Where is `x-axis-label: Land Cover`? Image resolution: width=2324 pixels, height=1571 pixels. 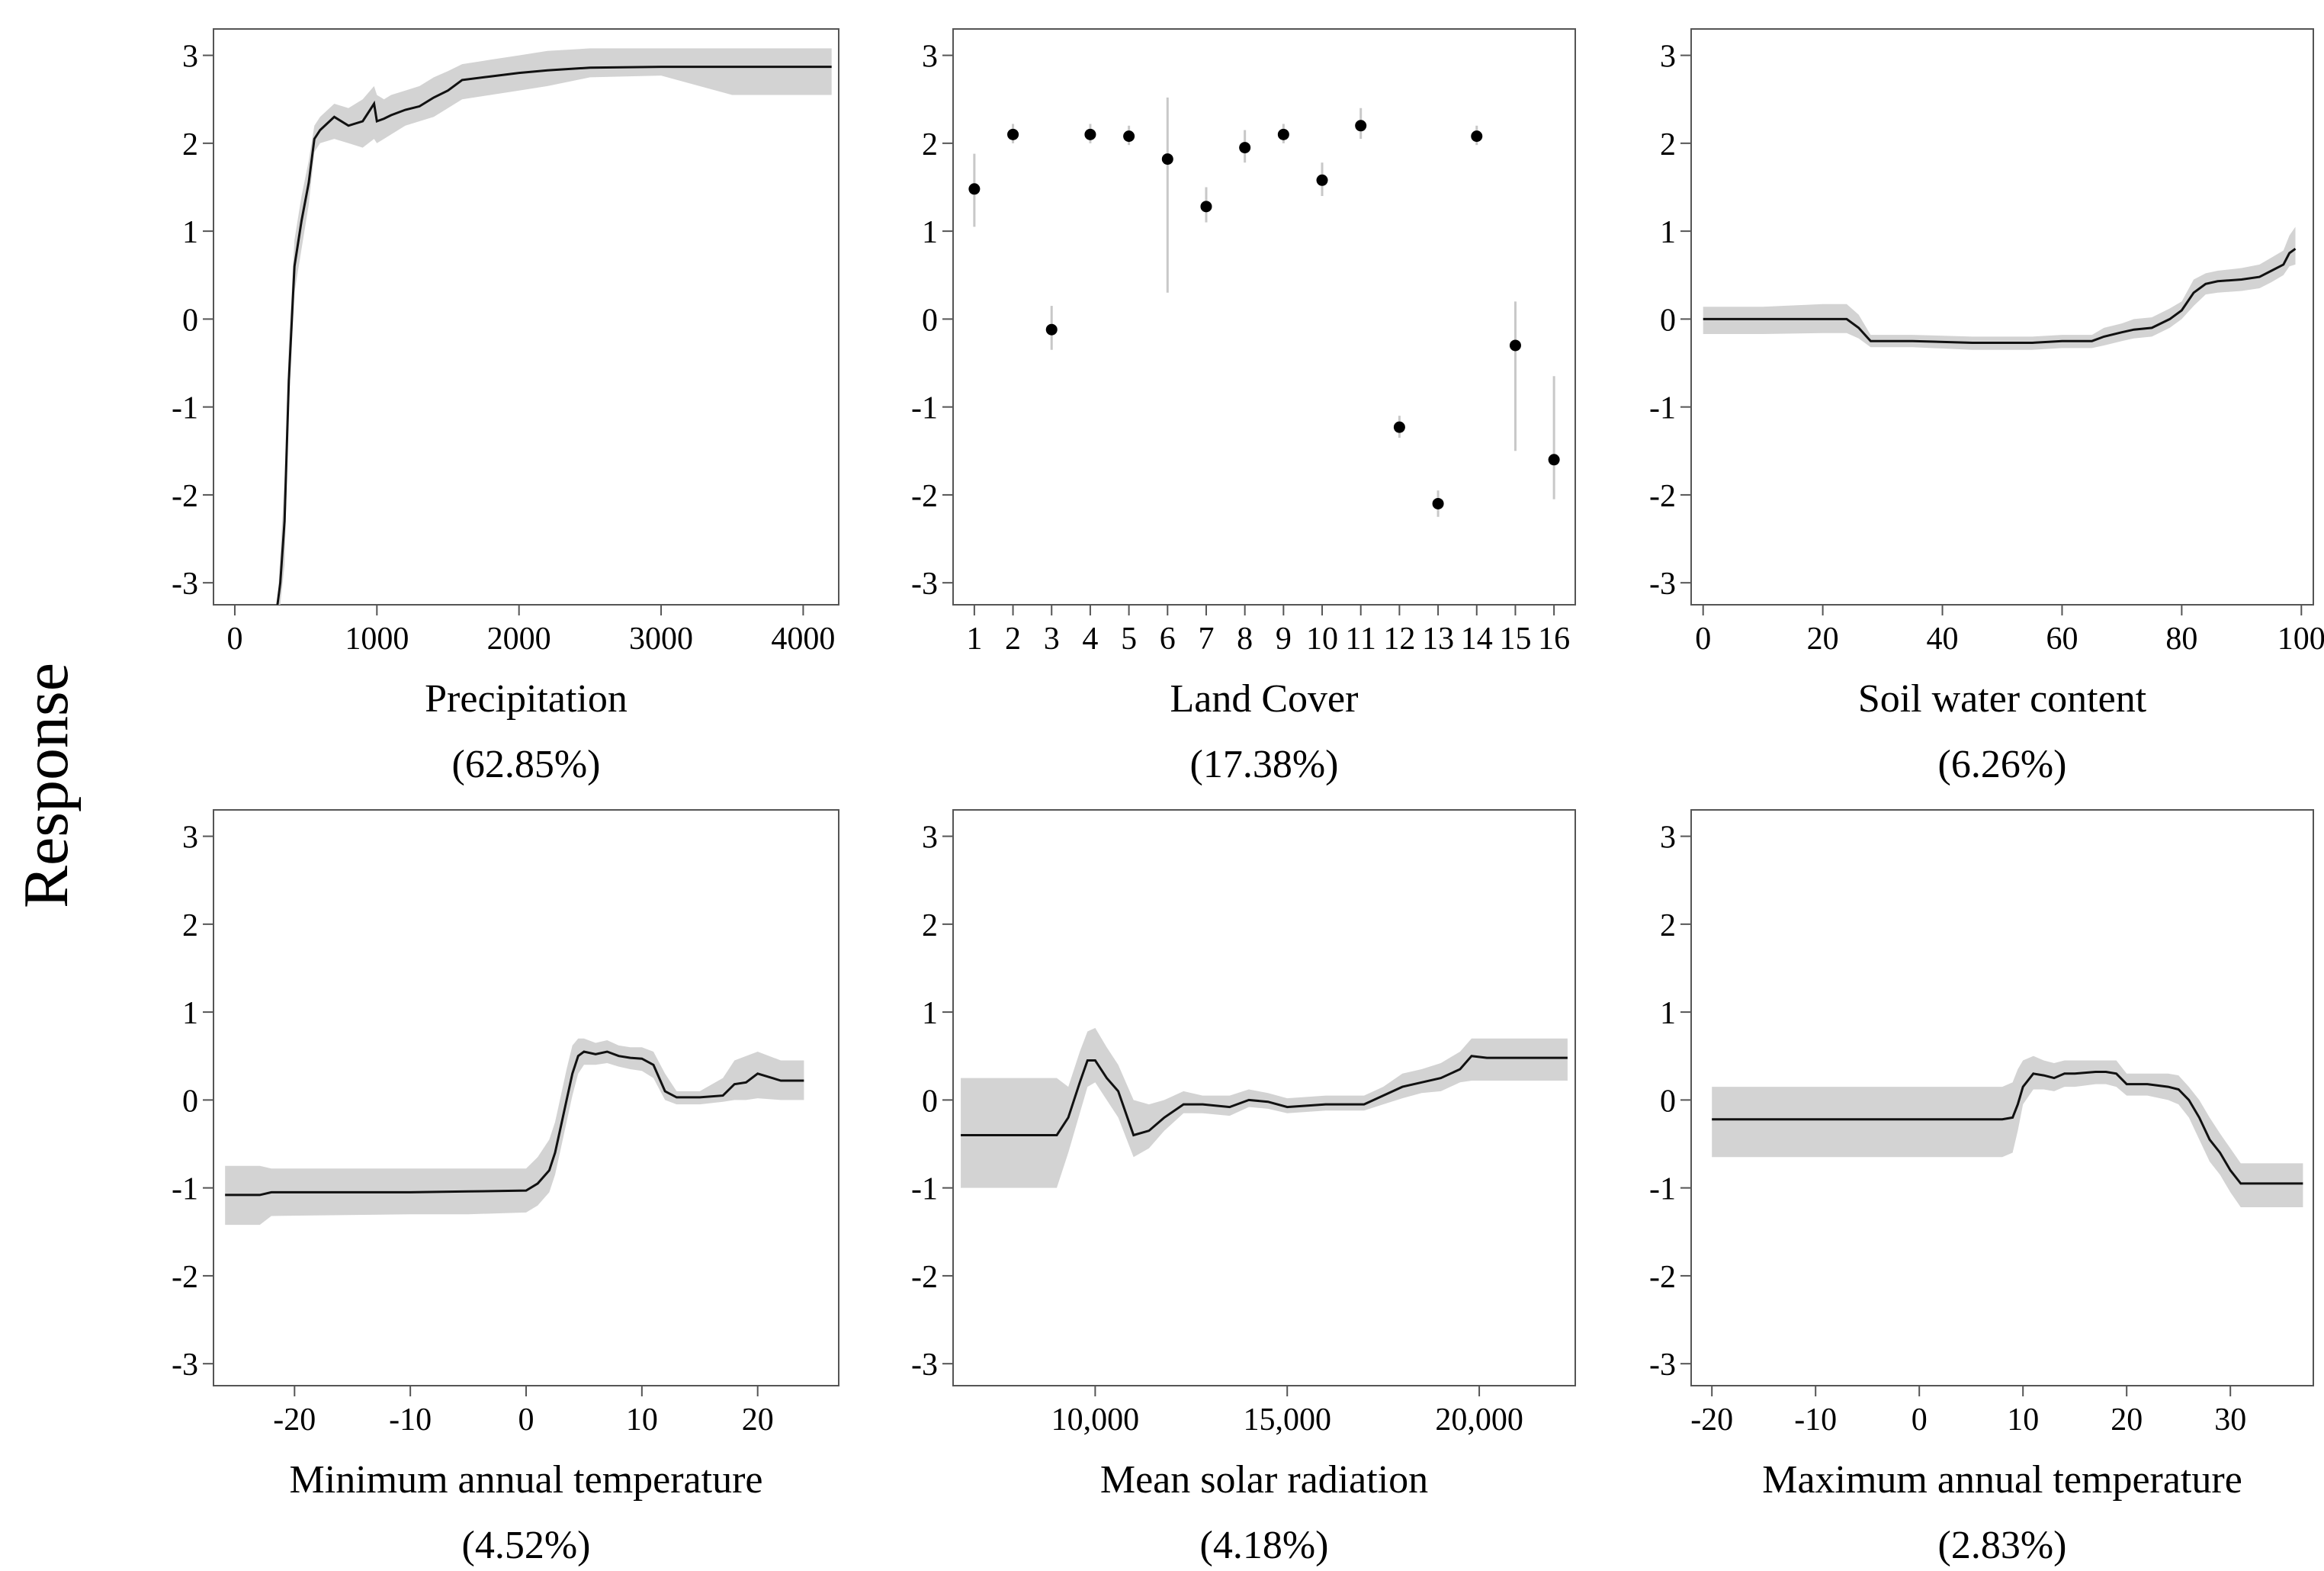 x-axis-label: Land Cover is located at coordinates (1265, 699).